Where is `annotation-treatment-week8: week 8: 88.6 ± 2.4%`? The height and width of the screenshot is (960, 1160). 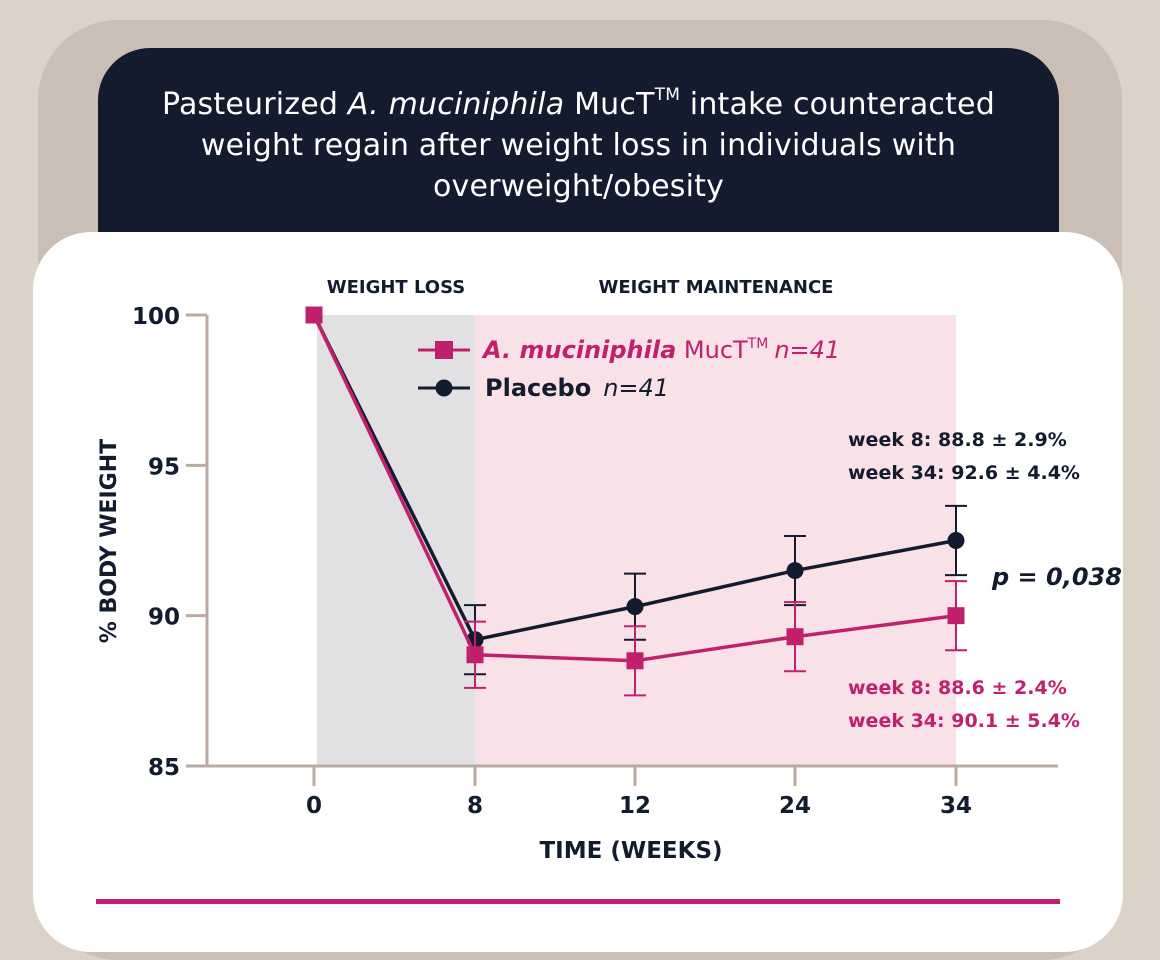
annotation-treatment-week8: week 8: 88.6 ± 2.4% is located at coordinates (957, 688).